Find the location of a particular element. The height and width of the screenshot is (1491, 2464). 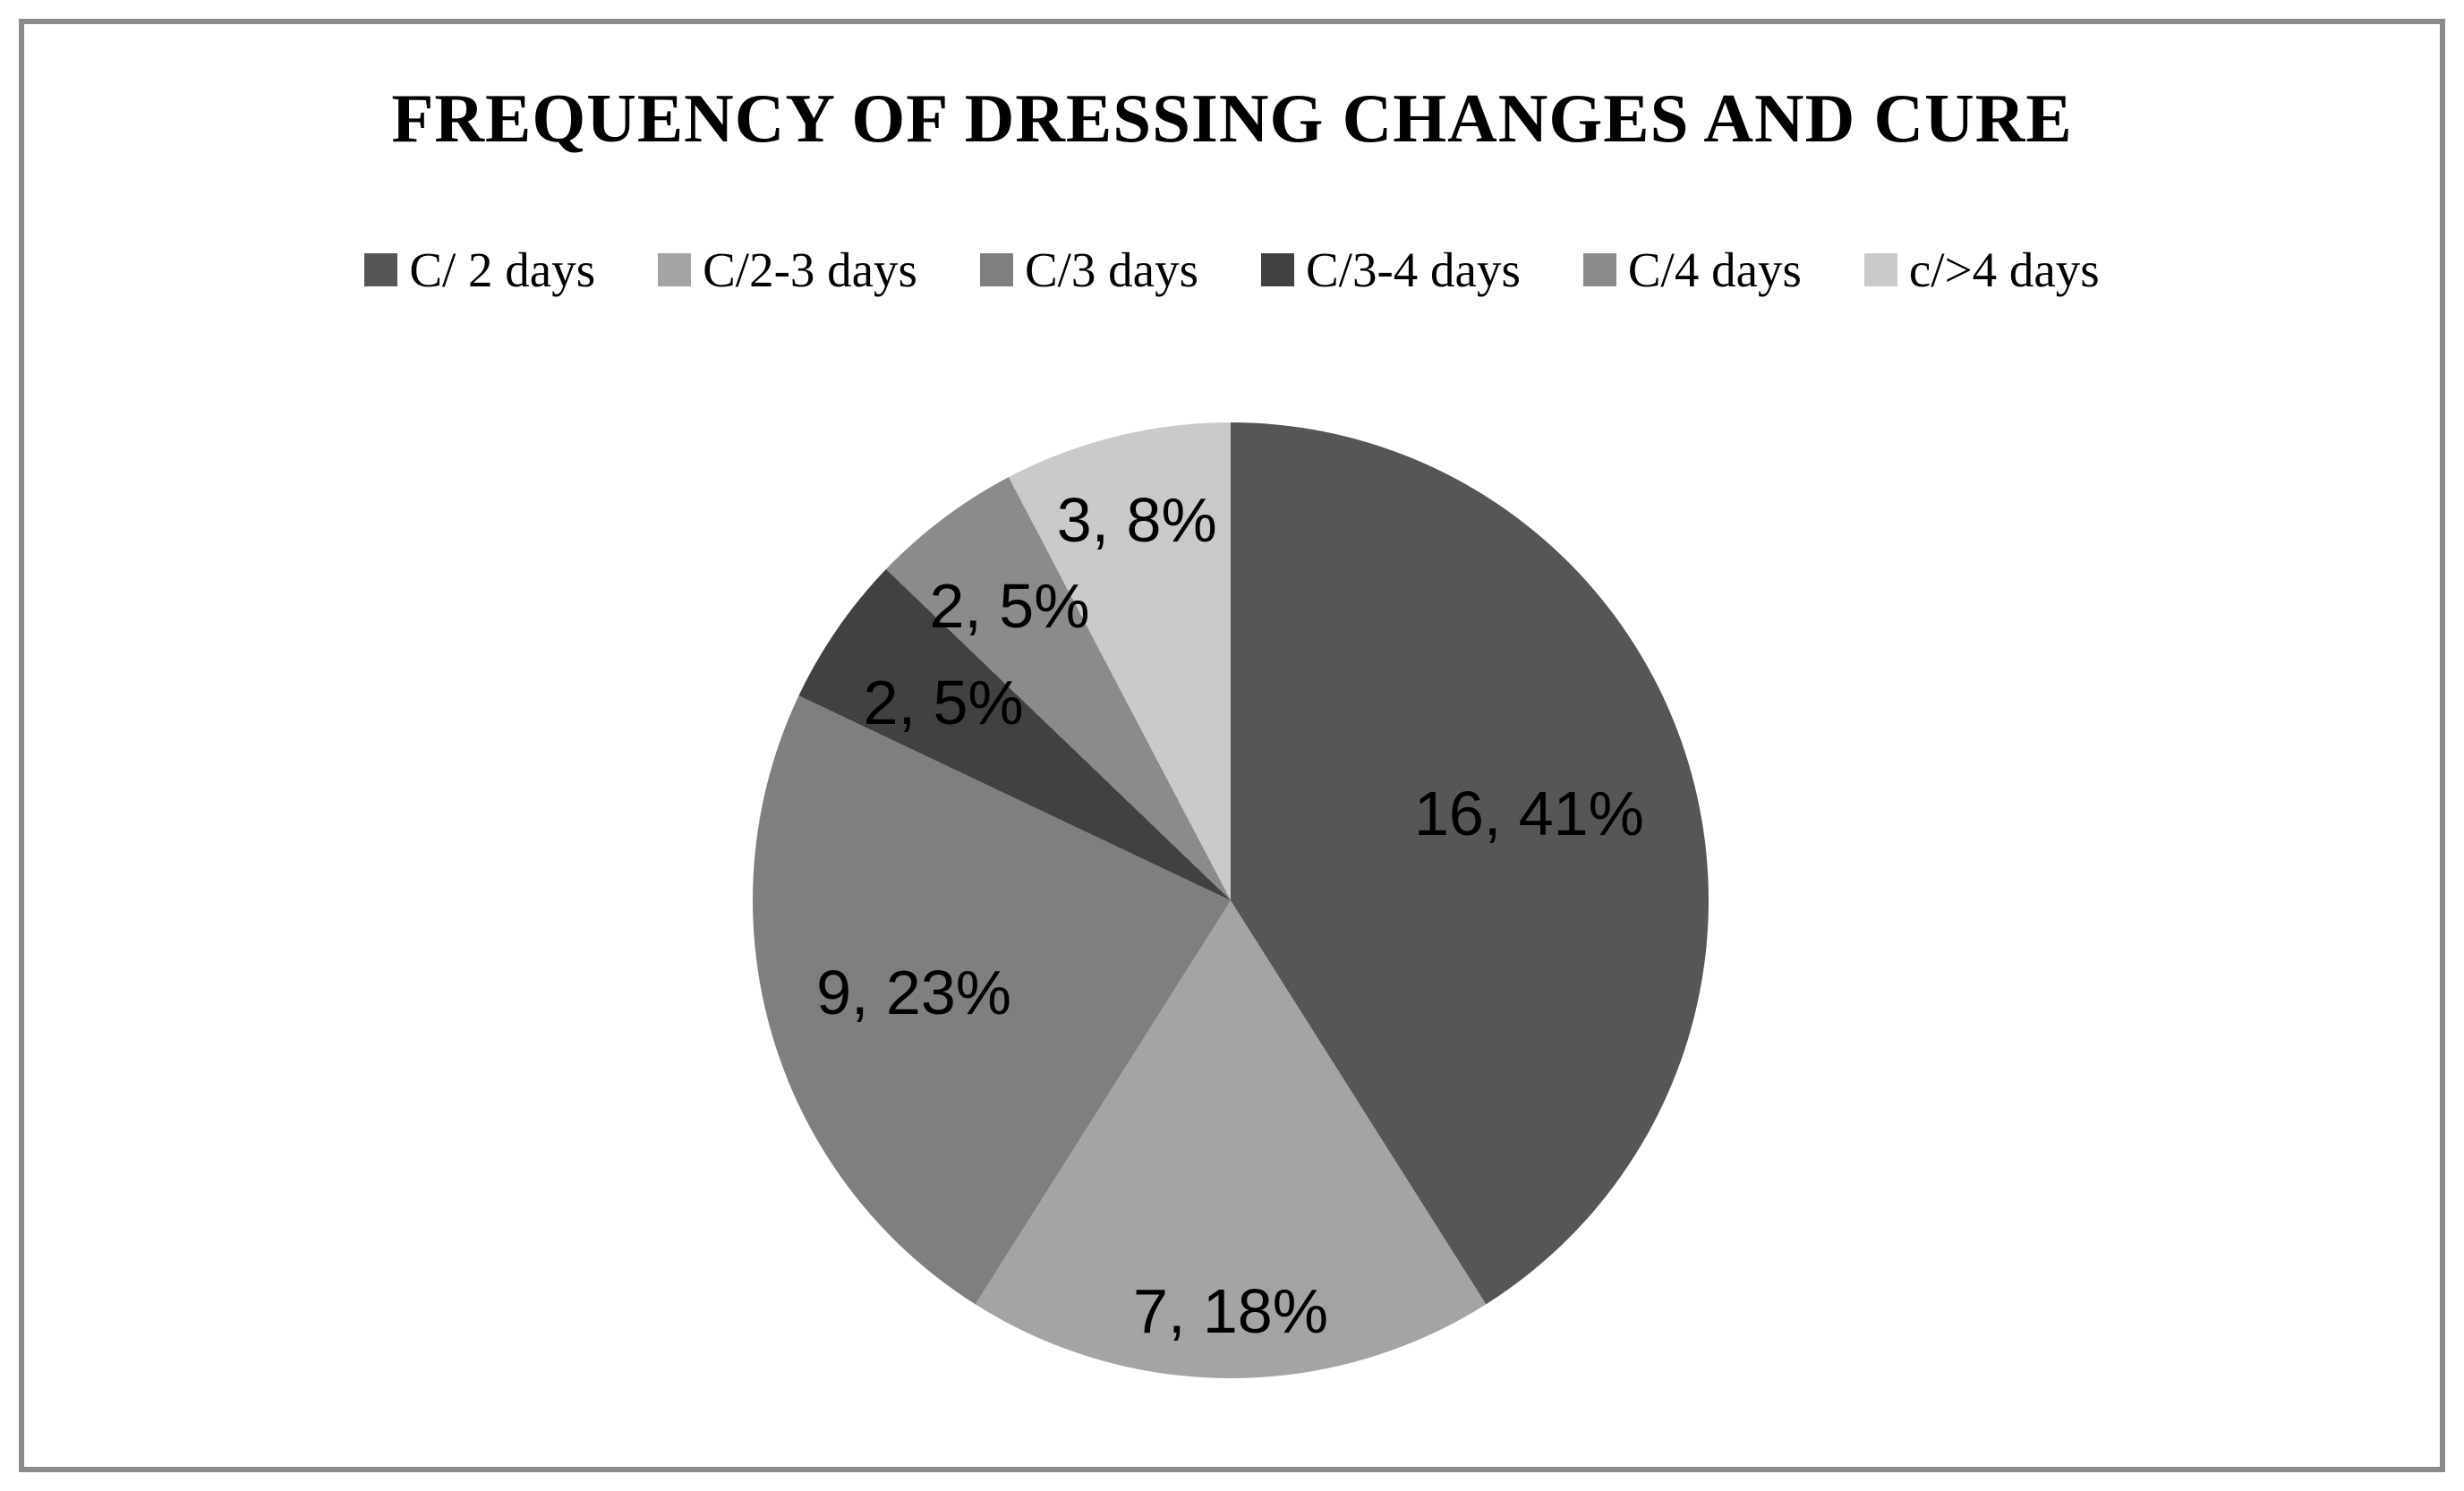

legend-item-0: C/ 2 days is located at coordinates (480, 270).